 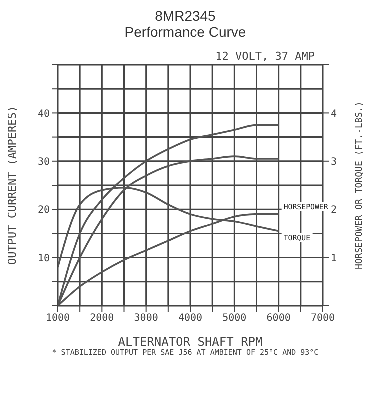 What do you see at coordinates (190, 342) in the screenshot?
I see `x-axis-title: ALTERNATOR SHAFT RPM` at bounding box center [190, 342].